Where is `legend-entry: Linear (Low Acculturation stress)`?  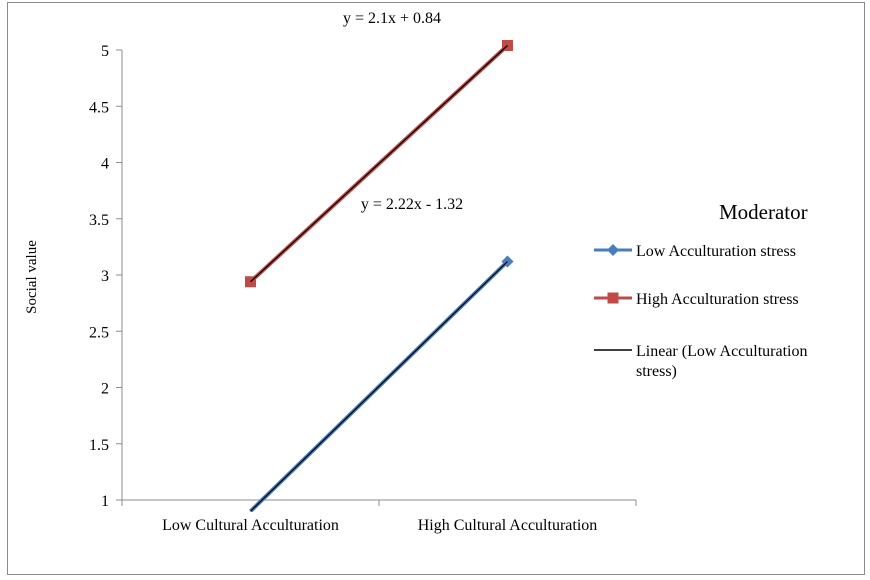 legend-entry: Linear (Low Acculturation stress) is located at coordinates (701, 361).